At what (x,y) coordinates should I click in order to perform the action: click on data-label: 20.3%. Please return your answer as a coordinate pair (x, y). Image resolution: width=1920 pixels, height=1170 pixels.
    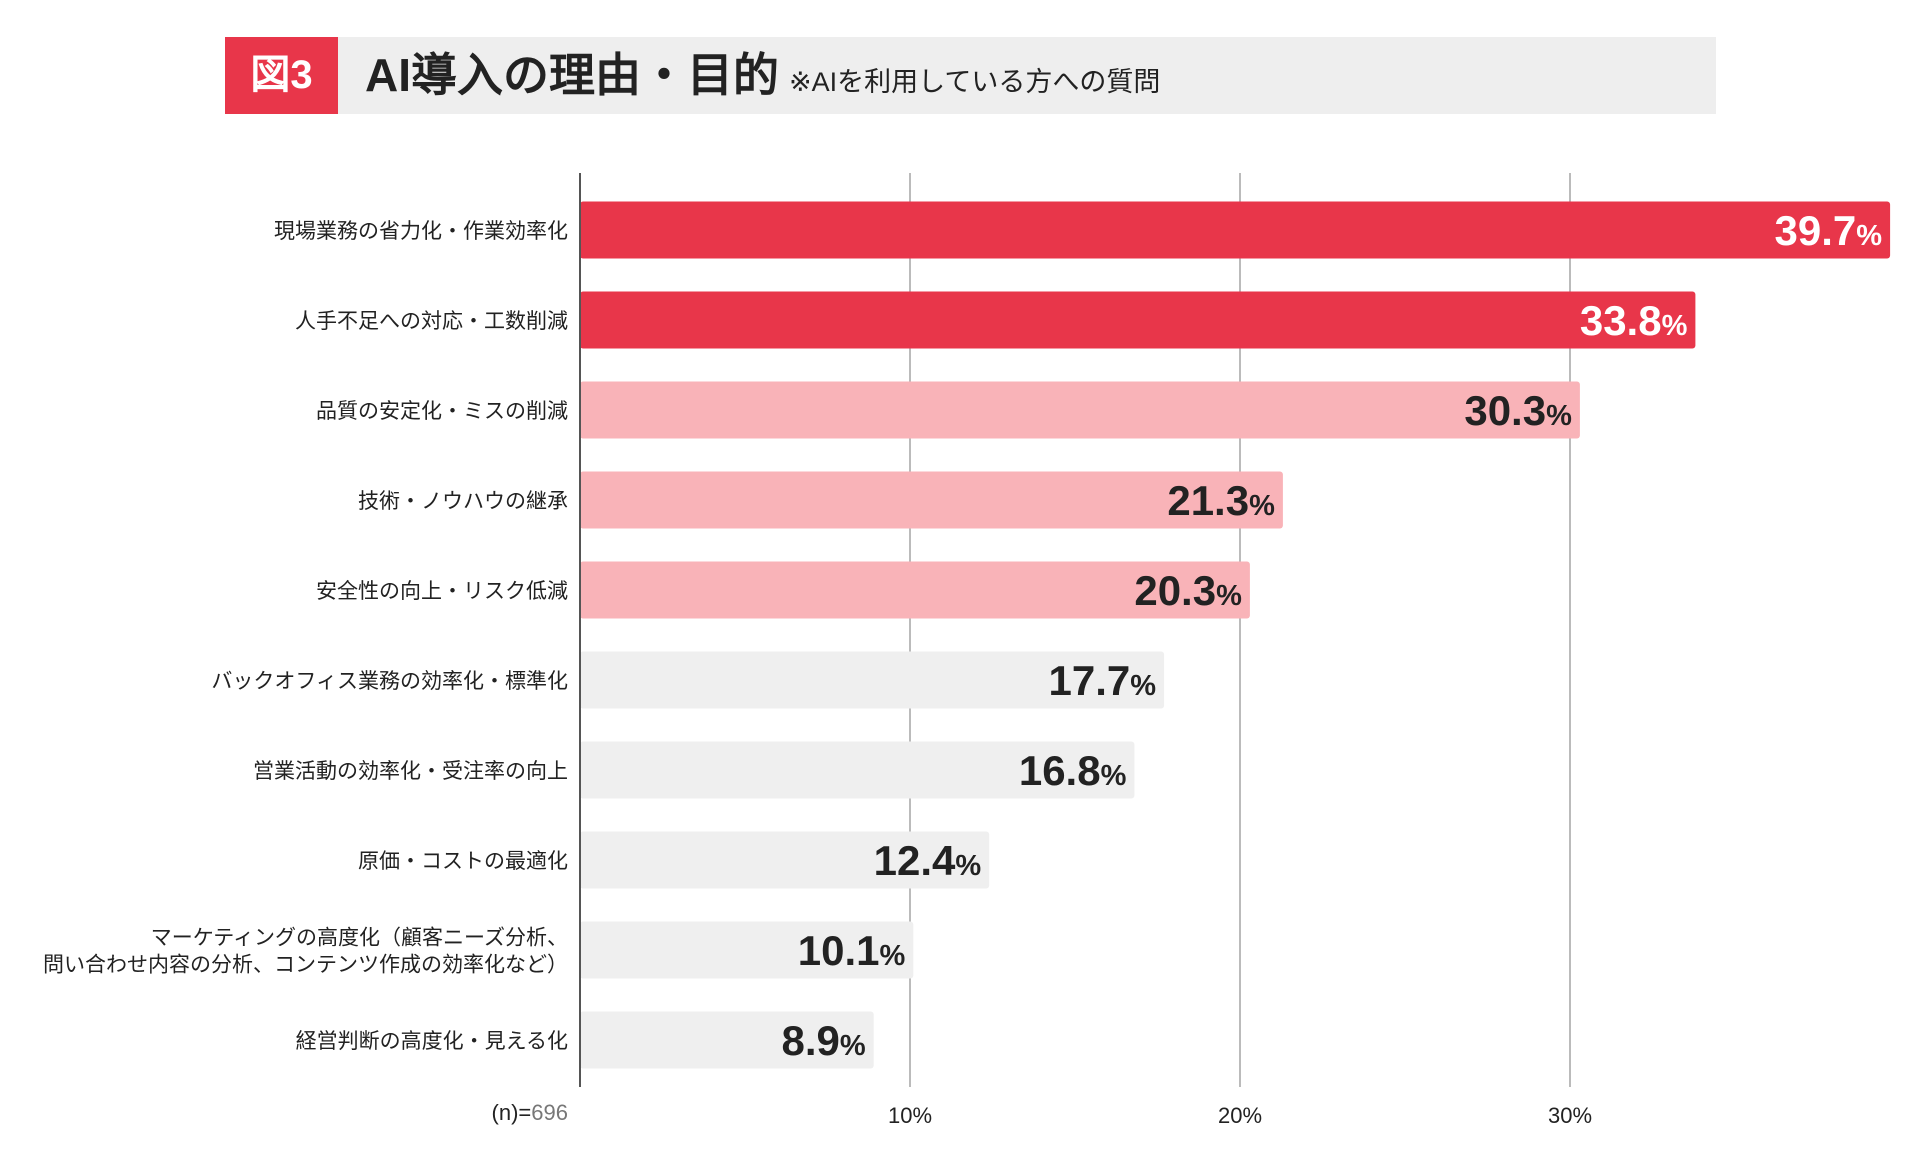
    Looking at the image, I should click on (1188, 590).